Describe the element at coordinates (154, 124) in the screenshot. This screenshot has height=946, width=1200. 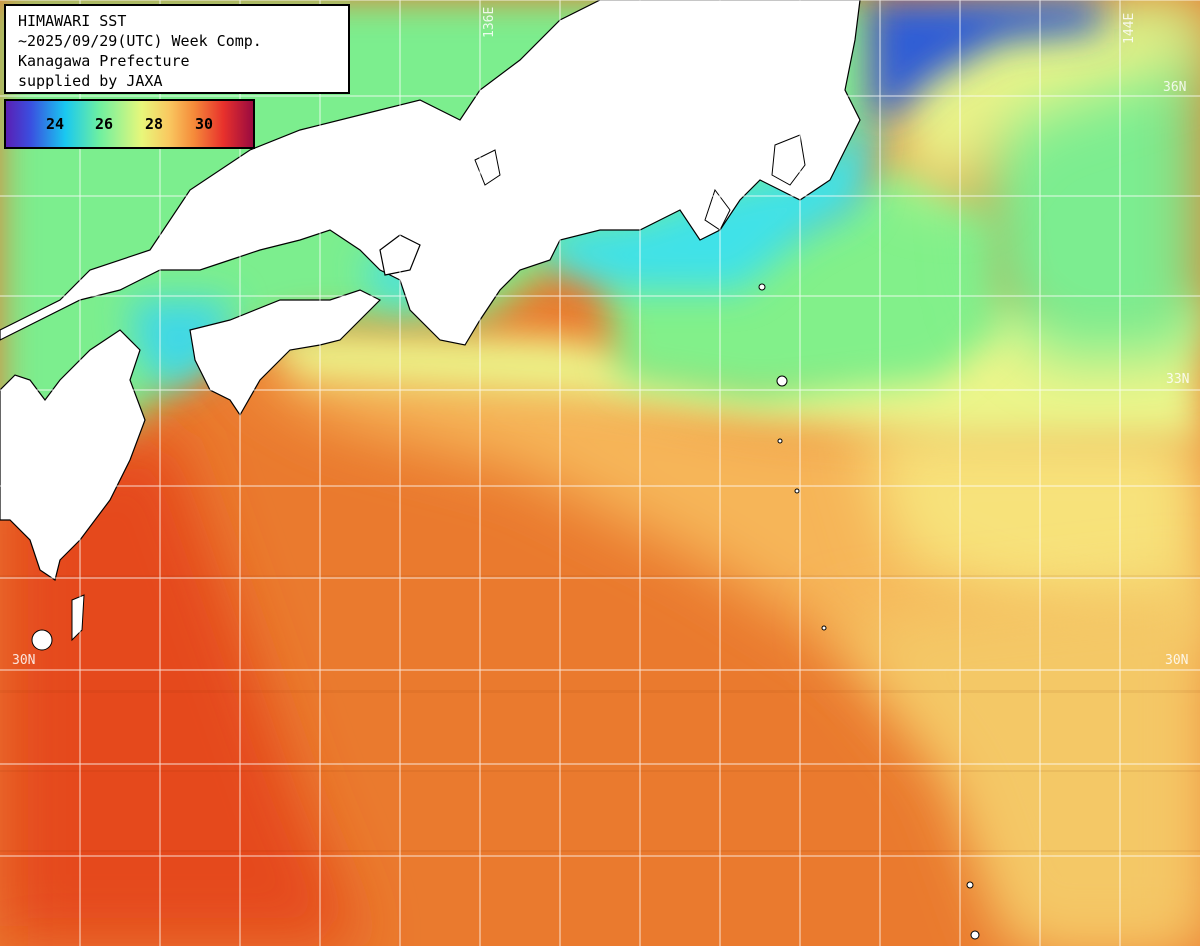
I see `scale-tick-28: 28` at that location.